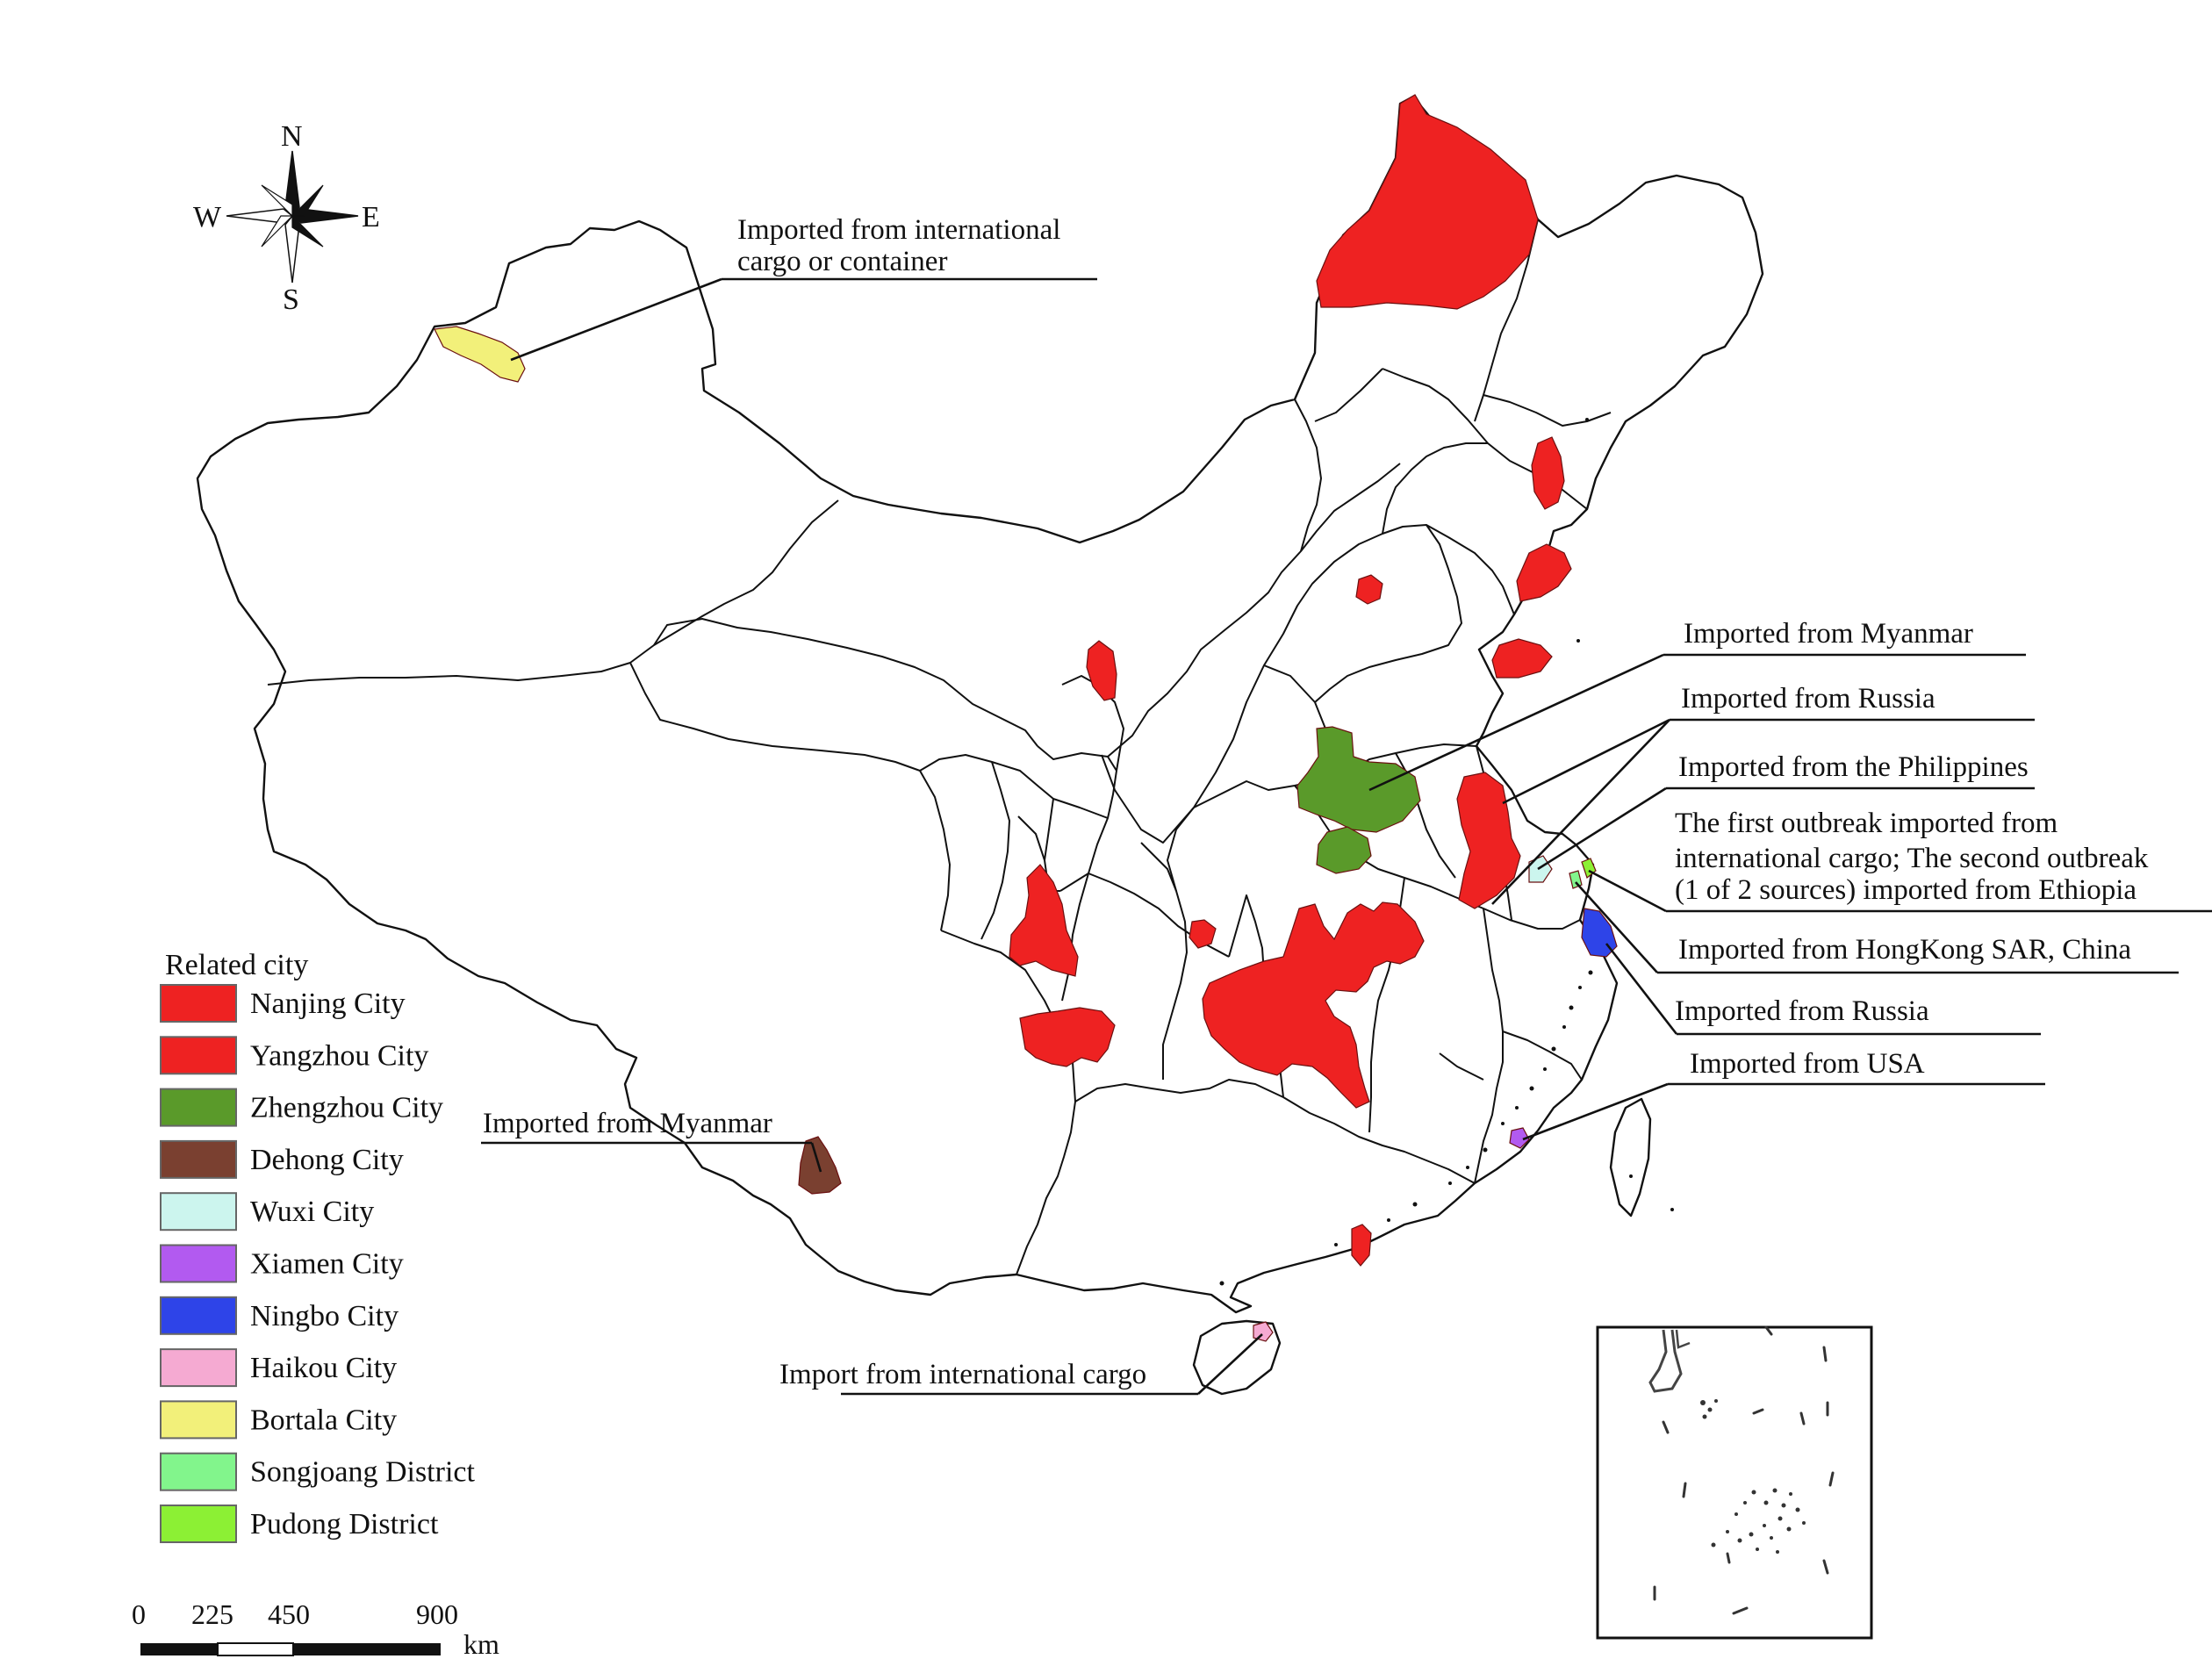 Image resolution: width=2212 pixels, height=1659 pixels. What do you see at coordinates (1447, 852) in the screenshot?
I see `coastal-islets` at bounding box center [1447, 852].